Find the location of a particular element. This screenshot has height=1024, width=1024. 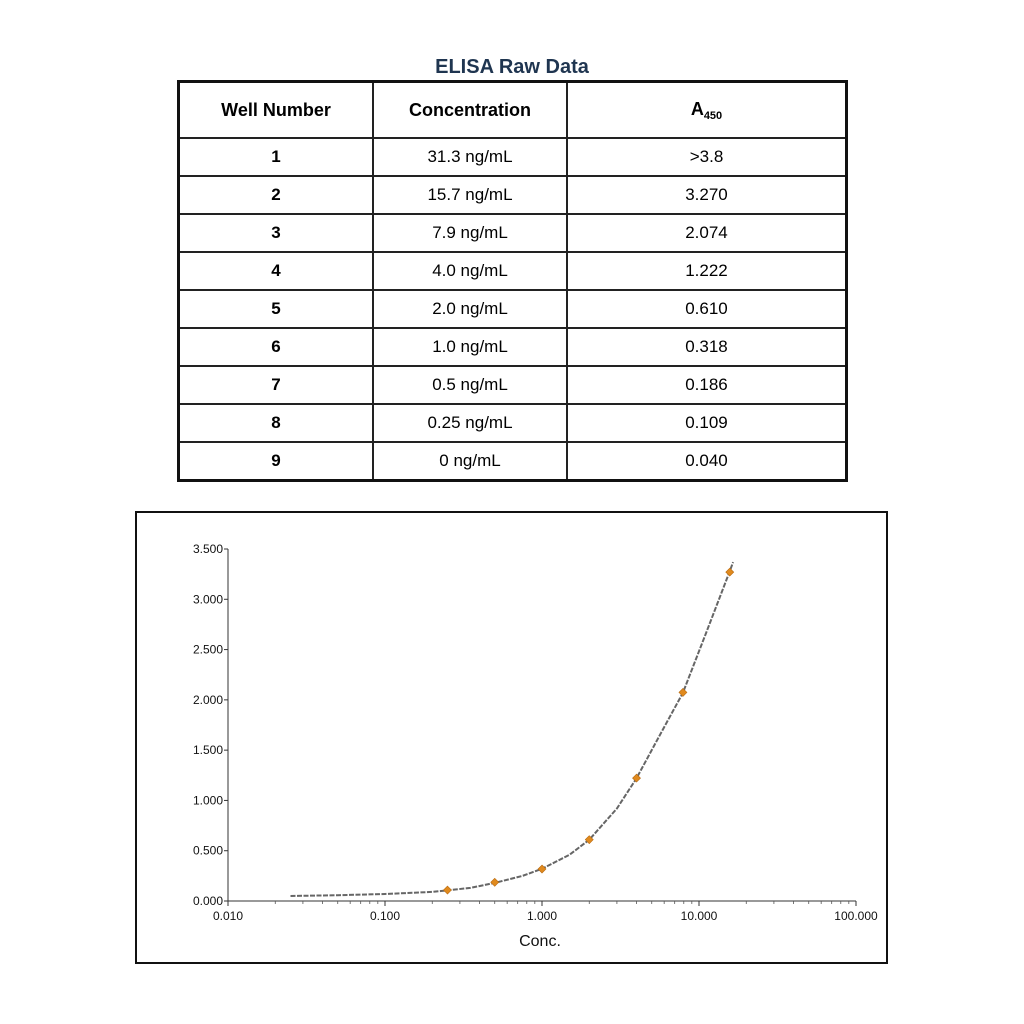

table-row: 3 7.9 ng/mL 2.074 is located at coordinates (512, 233).